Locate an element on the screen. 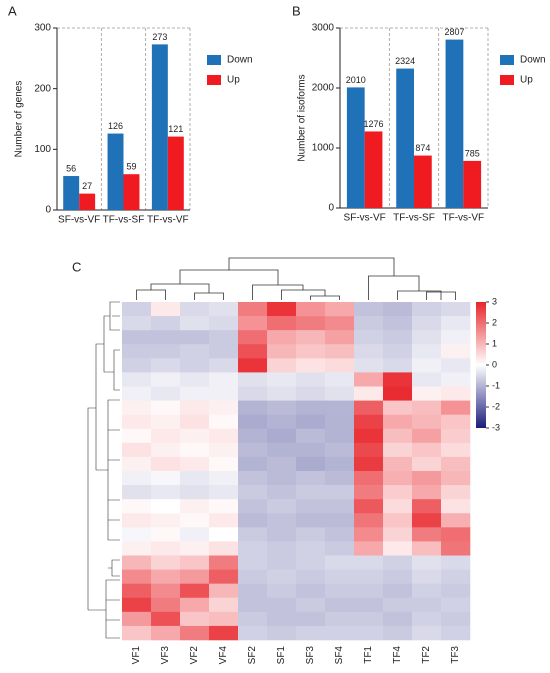  colorbar-label: -3 is located at coordinates (496, 427).